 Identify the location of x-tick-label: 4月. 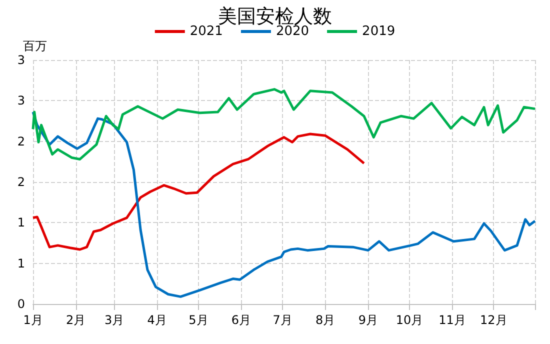
(157, 320).